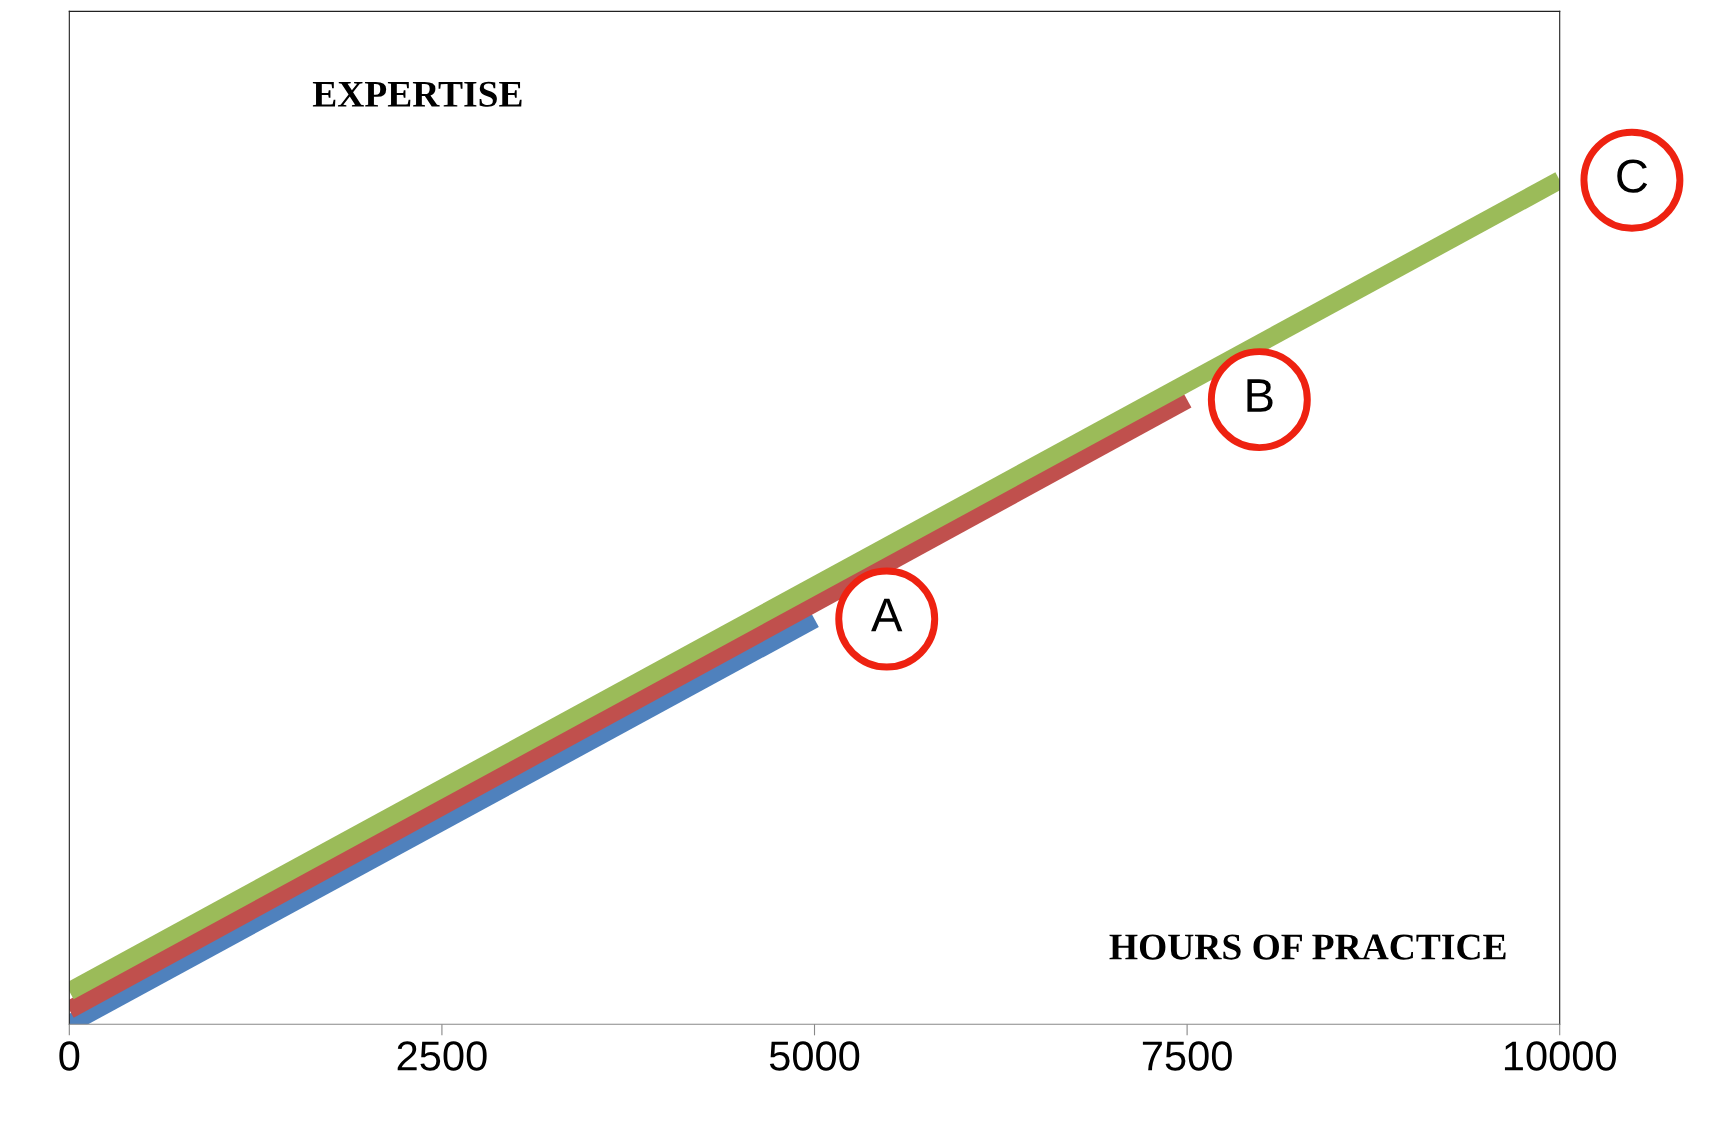  I want to click on x-tick-label: 2500, so click(442, 1056).